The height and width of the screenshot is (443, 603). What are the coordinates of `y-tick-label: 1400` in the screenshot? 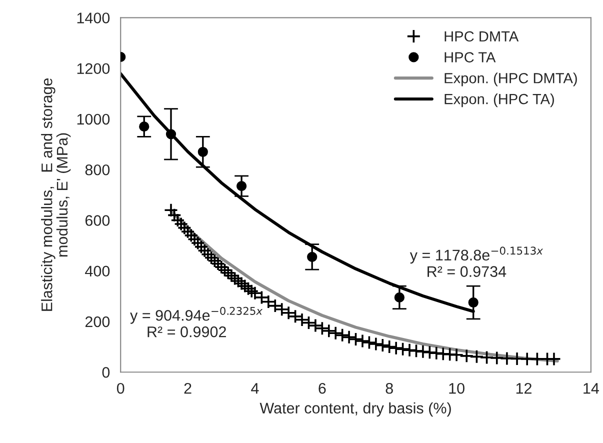 It's located at (93, 18).